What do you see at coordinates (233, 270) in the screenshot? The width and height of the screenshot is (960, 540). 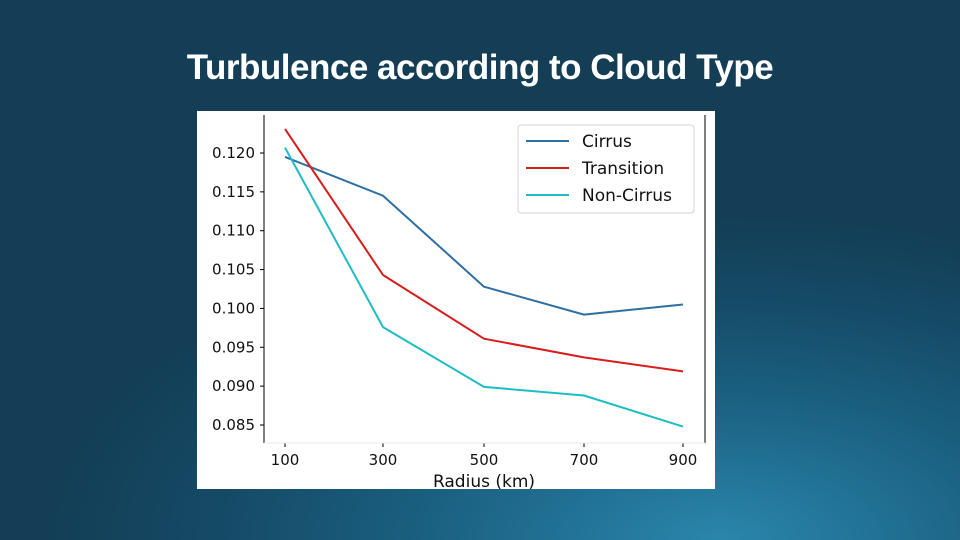 I see `y-tick-label: 0.105` at bounding box center [233, 270].